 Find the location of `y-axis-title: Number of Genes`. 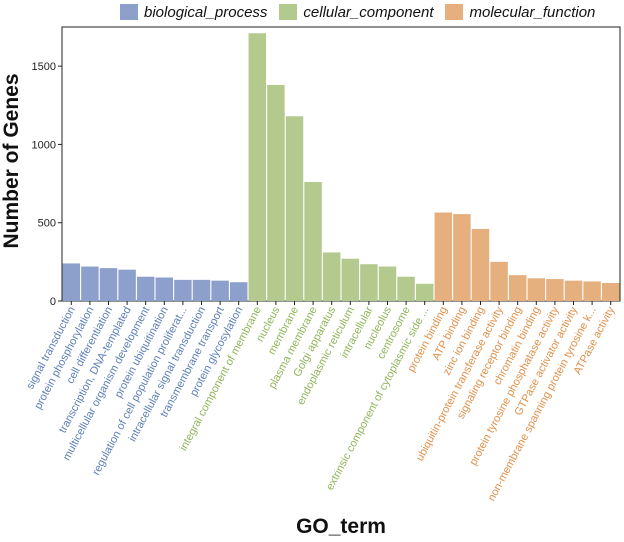

y-axis-title: Number of Genes is located at coordinates (11, 160).